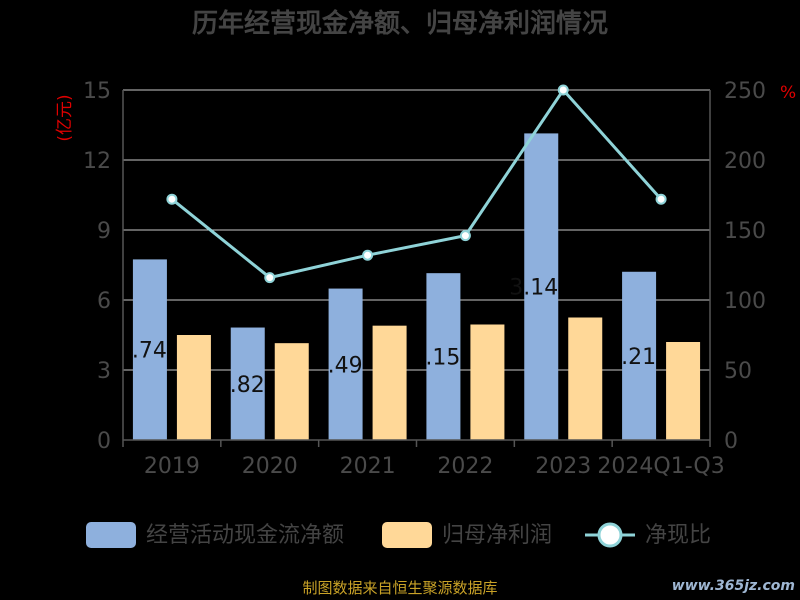  Describe the element at coordinates (111, 535) in the screenshot. I see `legend-swatch-cashflow` at that location.